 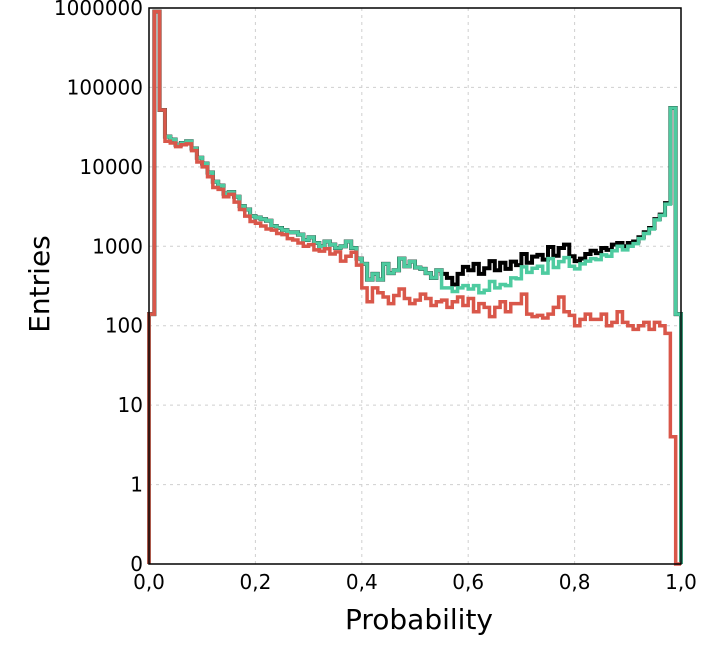 I want to click on y-tick-label: 1000, so click(x=117, y=246).